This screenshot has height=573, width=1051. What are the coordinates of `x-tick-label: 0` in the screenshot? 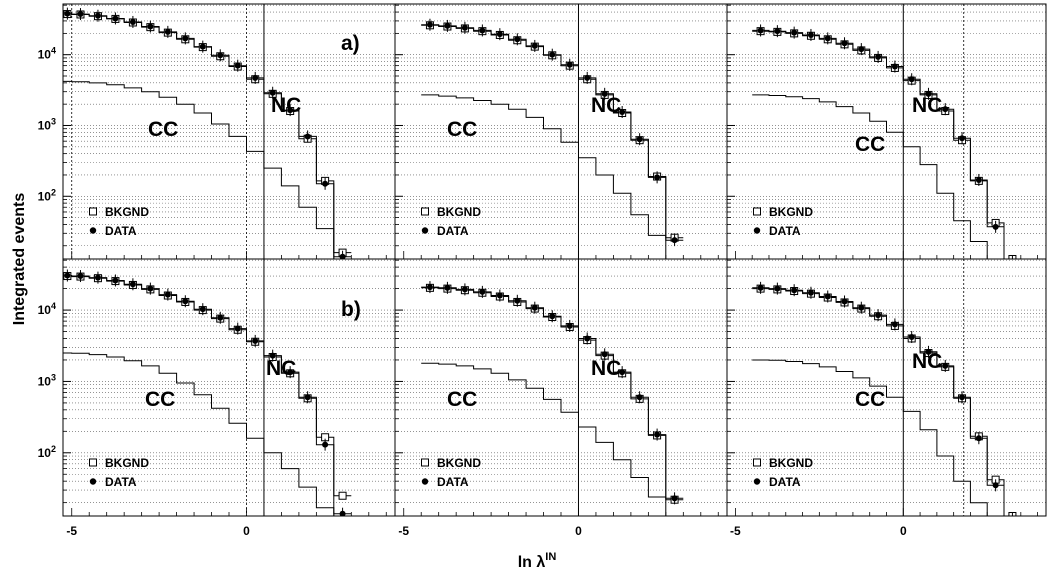 It's located at (578, 531).